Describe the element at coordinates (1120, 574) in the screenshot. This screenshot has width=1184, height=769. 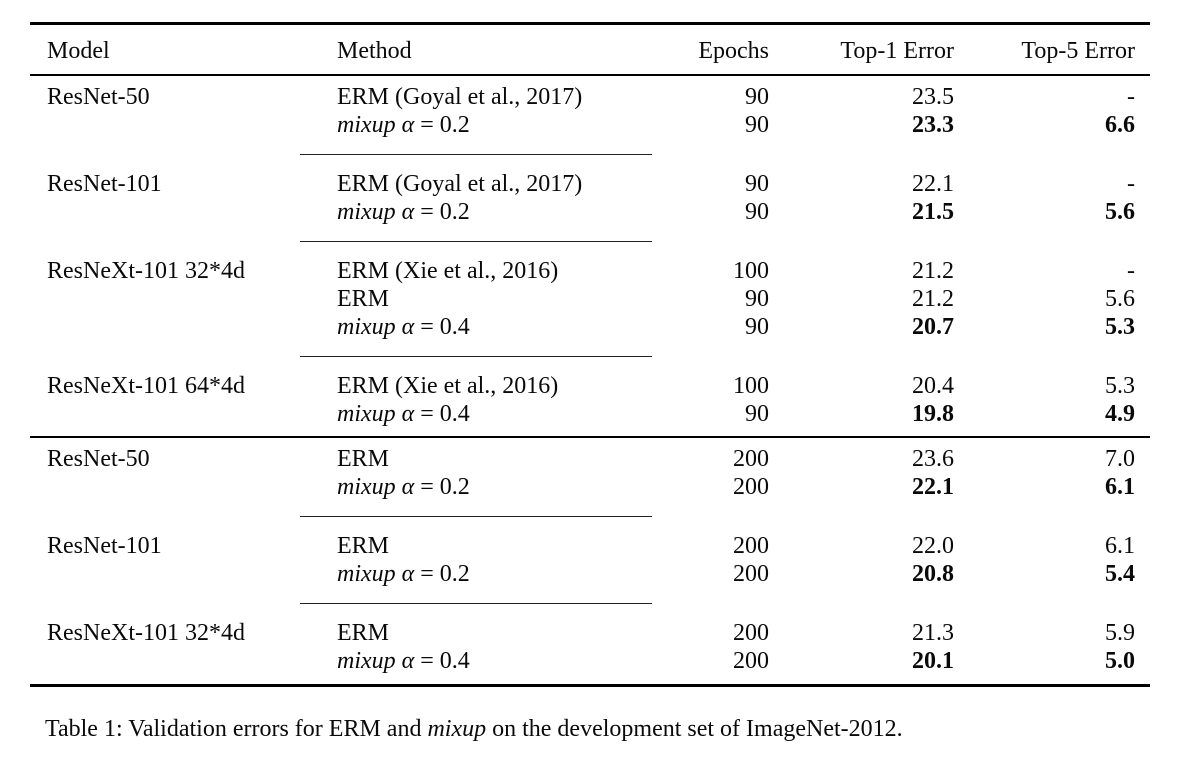
I see `top5-error-cell: 5.4` at that location.